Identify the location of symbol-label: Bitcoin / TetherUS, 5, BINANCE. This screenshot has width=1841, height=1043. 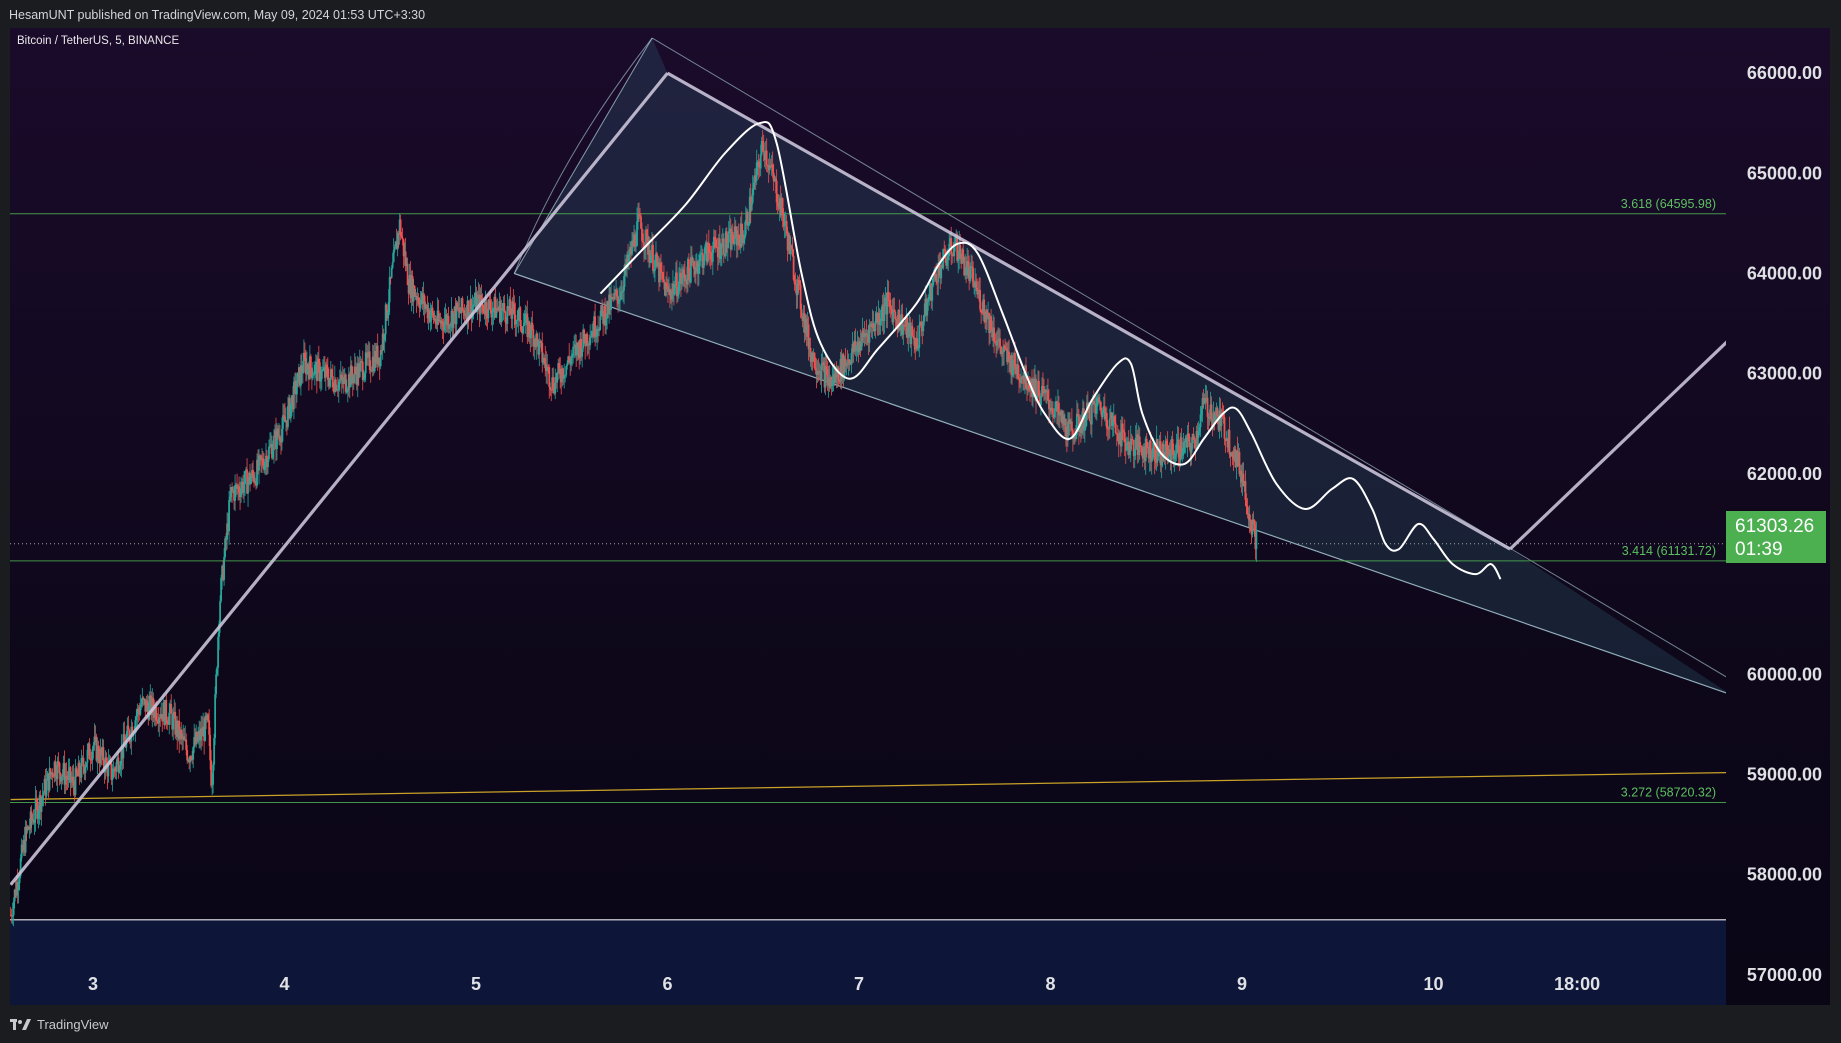
(98, 41).